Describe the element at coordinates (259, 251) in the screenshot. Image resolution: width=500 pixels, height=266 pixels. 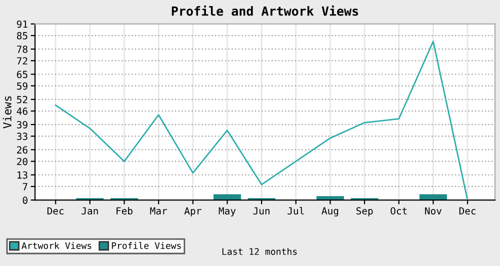
I see `text: Last 12 months` at that location.